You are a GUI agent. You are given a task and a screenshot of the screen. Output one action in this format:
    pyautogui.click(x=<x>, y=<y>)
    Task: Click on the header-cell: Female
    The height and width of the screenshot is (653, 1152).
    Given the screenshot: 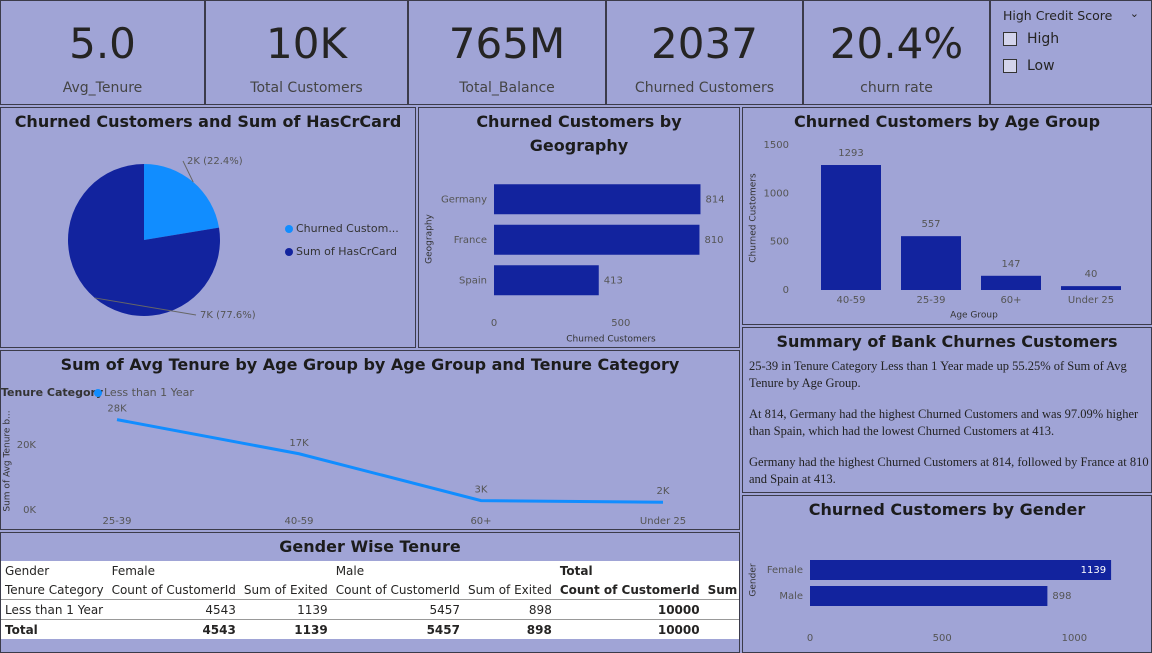 What is the action you would take?
    pyautogui.click(x=133, y=570)
    